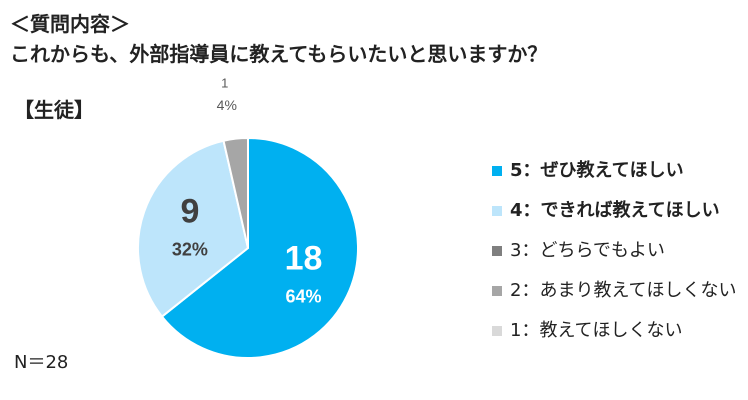 Image resolution: width=748 pixels, height=400 pixels. Describe the element at coordinates (224, 83) in the screenshot. I see `slice-count-label: 1` at that location.